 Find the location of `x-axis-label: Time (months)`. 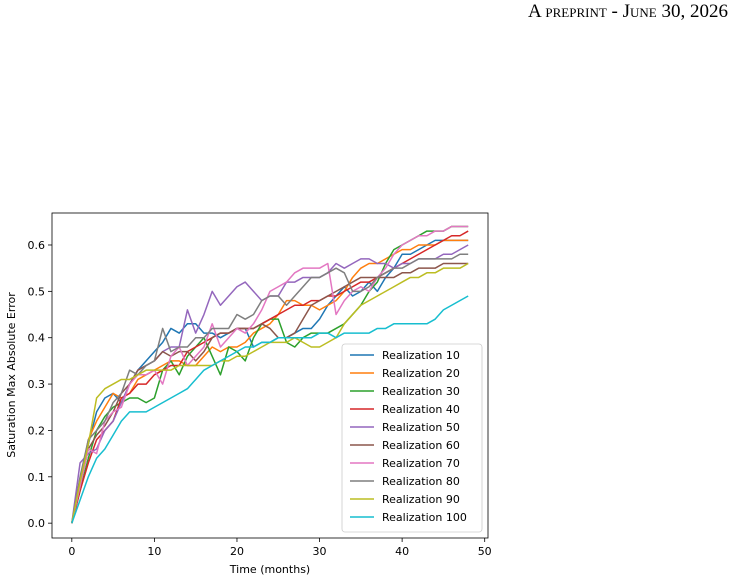

x-axis-label: Time (months) is located at coordinates (269, 569).